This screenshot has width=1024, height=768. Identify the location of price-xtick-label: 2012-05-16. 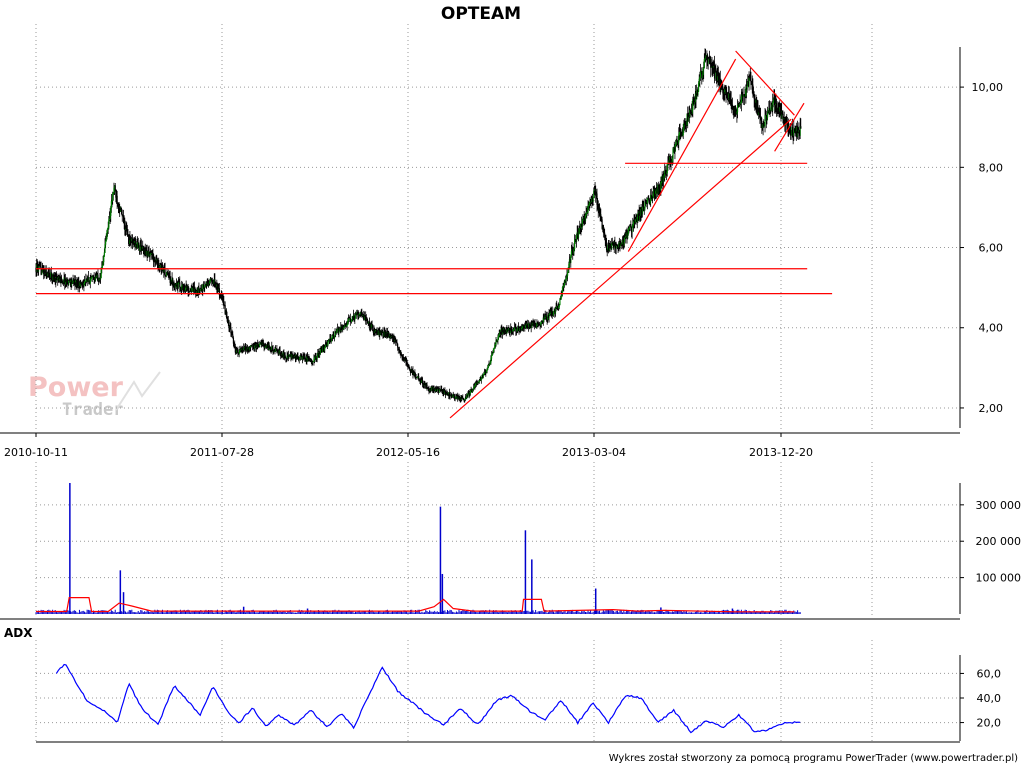
(408, 452).